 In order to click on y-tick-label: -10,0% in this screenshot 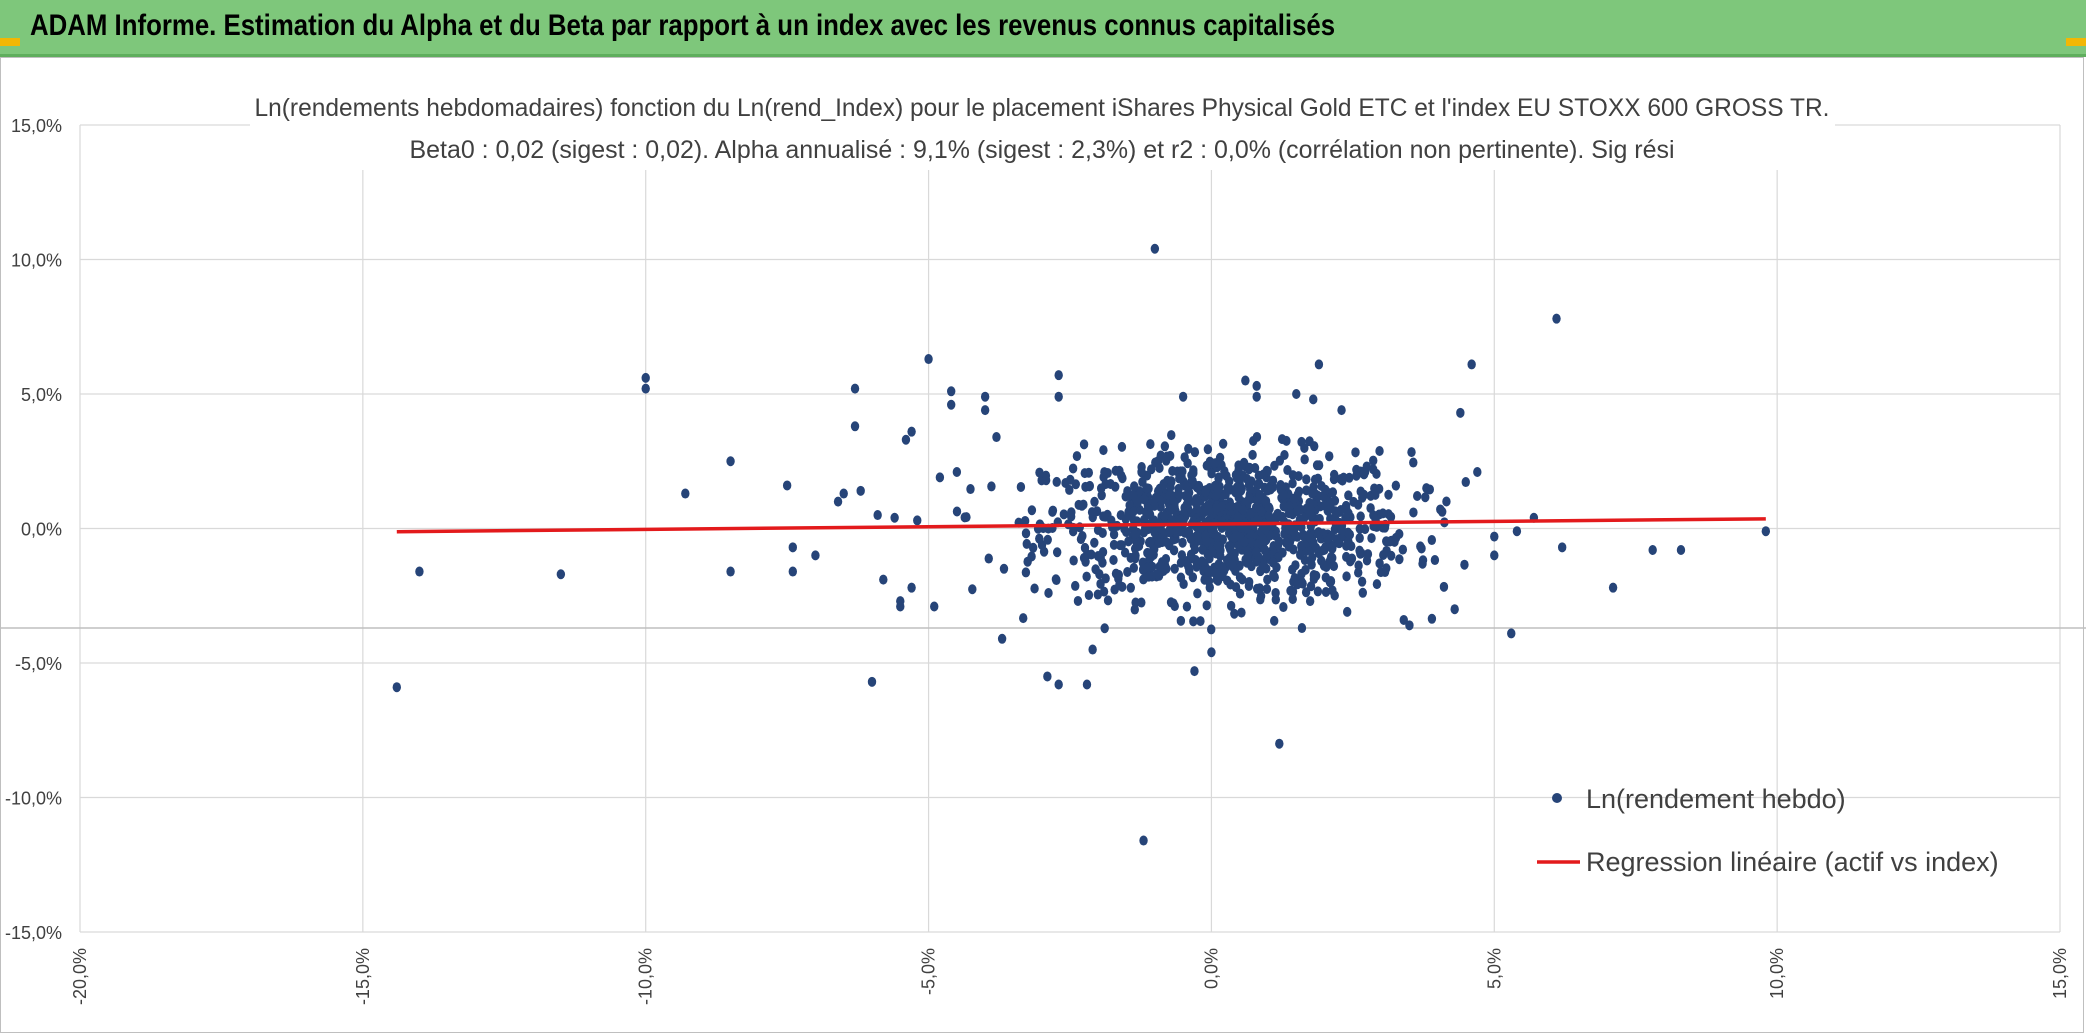, I will do `click(33, 799)`.